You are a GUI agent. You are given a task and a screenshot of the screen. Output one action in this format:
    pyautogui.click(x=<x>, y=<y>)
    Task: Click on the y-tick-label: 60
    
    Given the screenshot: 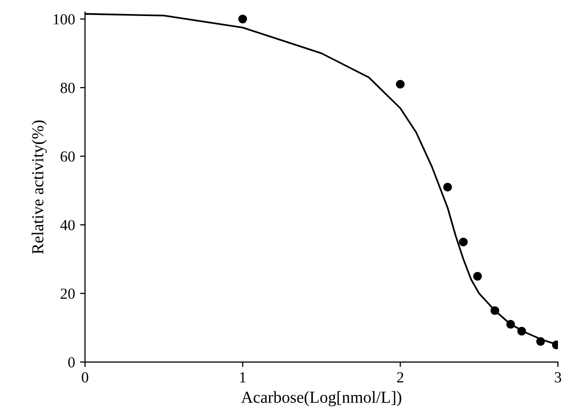 What is the action you would take?
    pyautogui.click(x=67, y=156)
    